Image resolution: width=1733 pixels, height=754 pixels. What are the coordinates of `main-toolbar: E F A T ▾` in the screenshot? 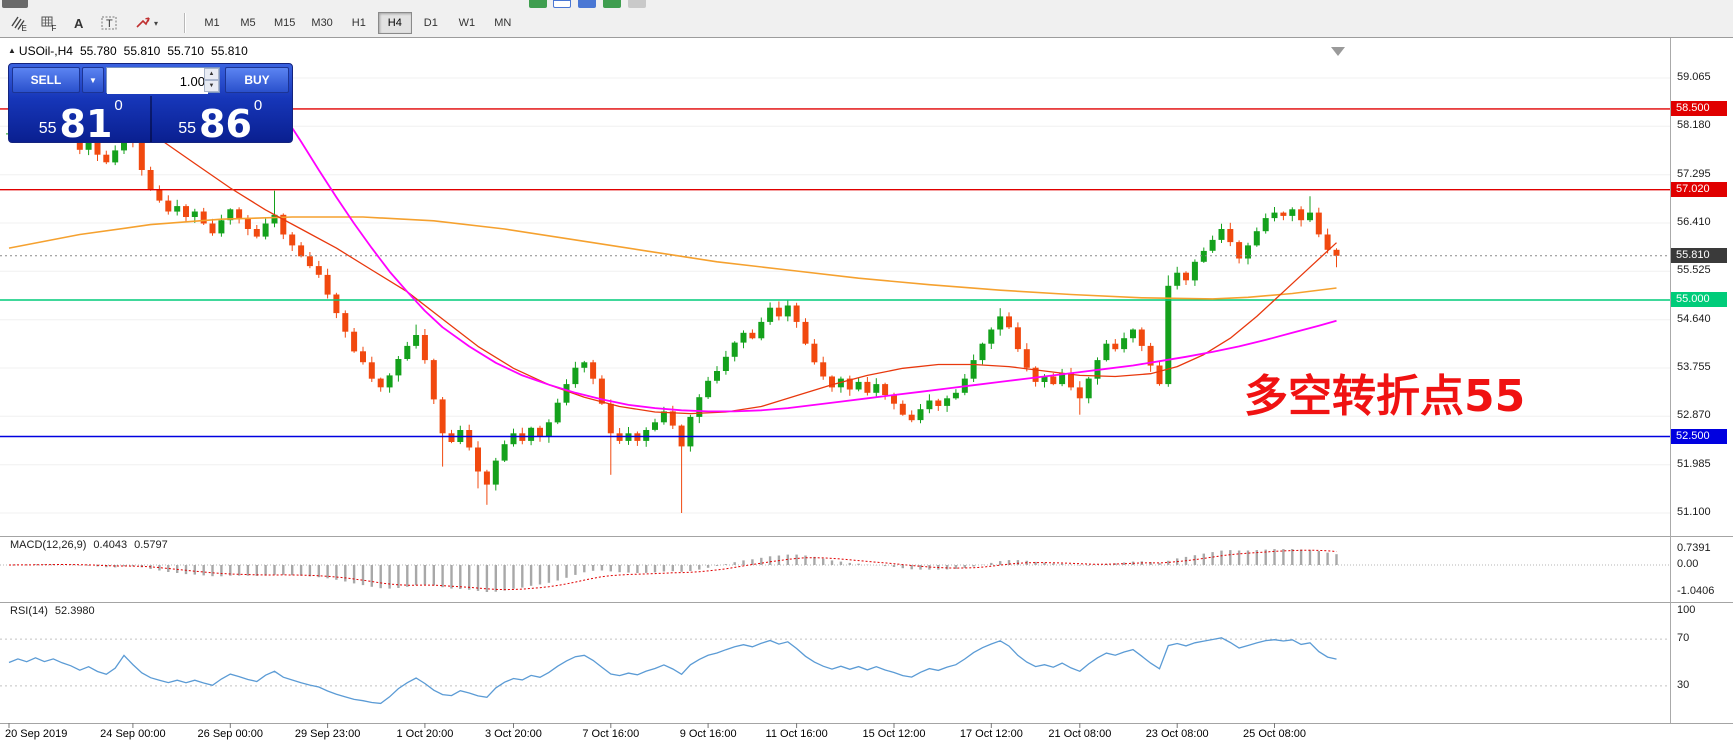 It's located at (866, 23).